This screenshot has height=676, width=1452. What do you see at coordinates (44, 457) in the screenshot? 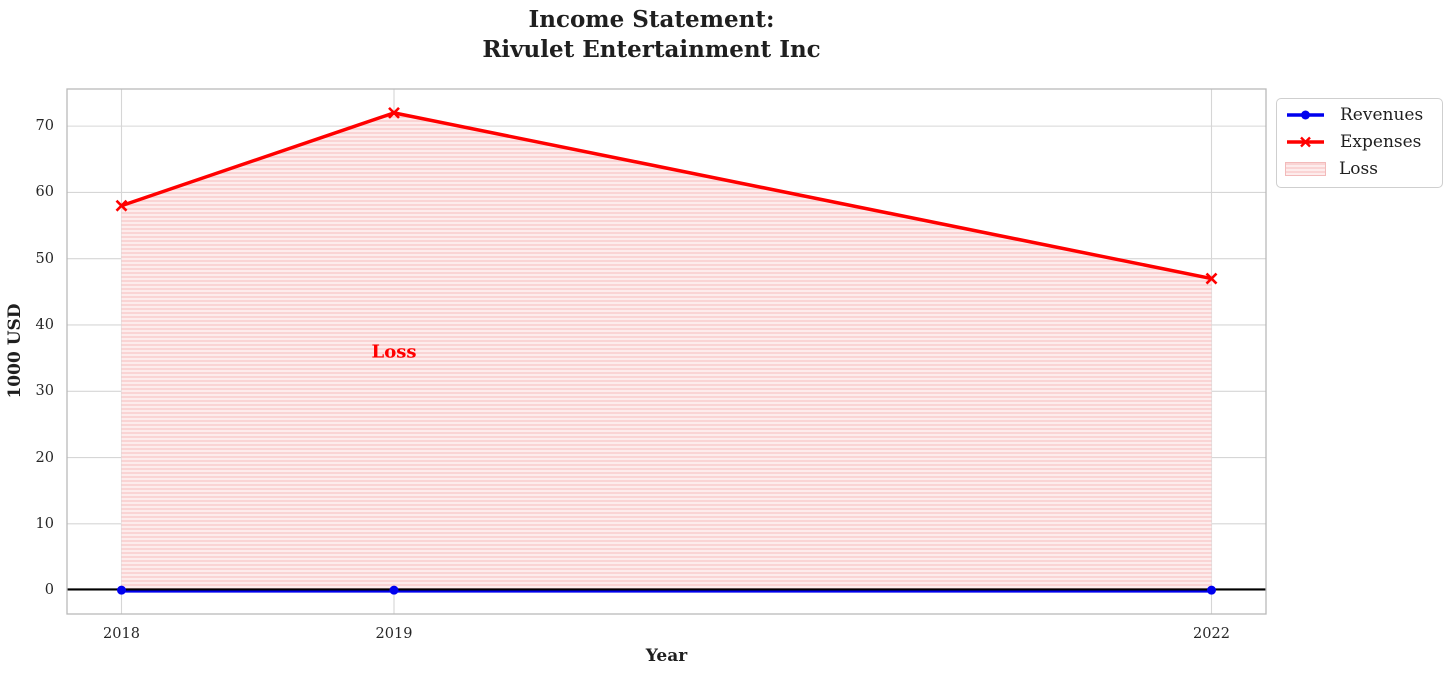
I see `y-tick-label: 20` at bounding box center [44, 457].